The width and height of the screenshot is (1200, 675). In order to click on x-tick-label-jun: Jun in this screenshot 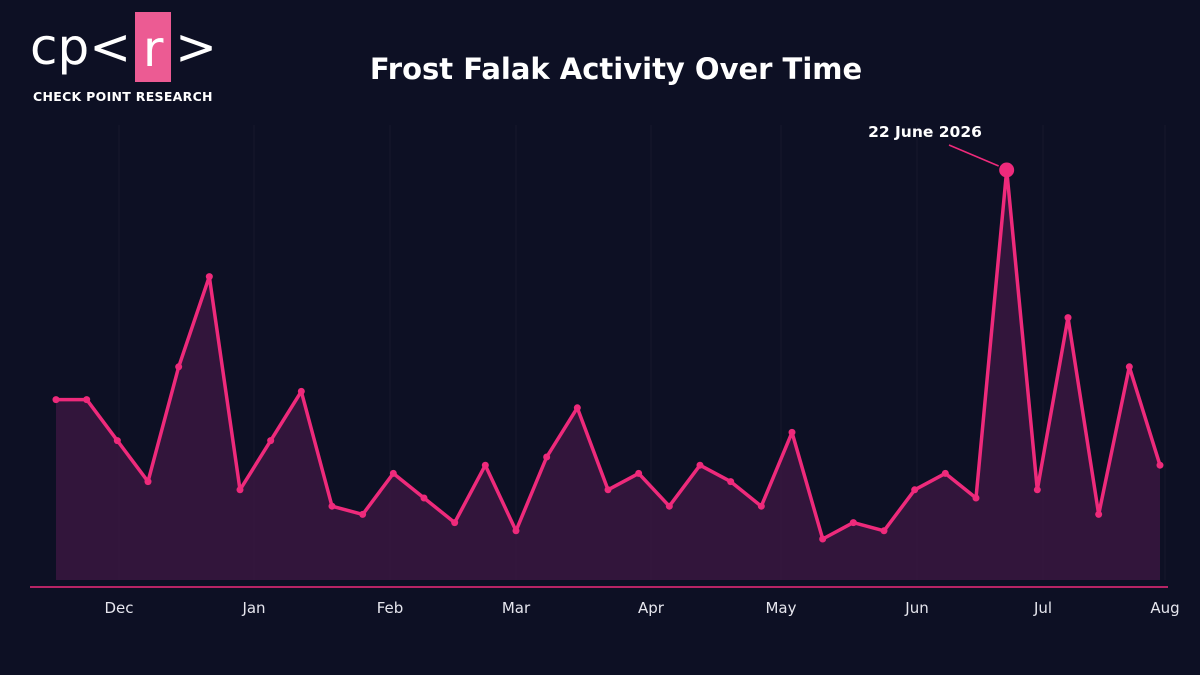, I will do `click(916, 608)`.